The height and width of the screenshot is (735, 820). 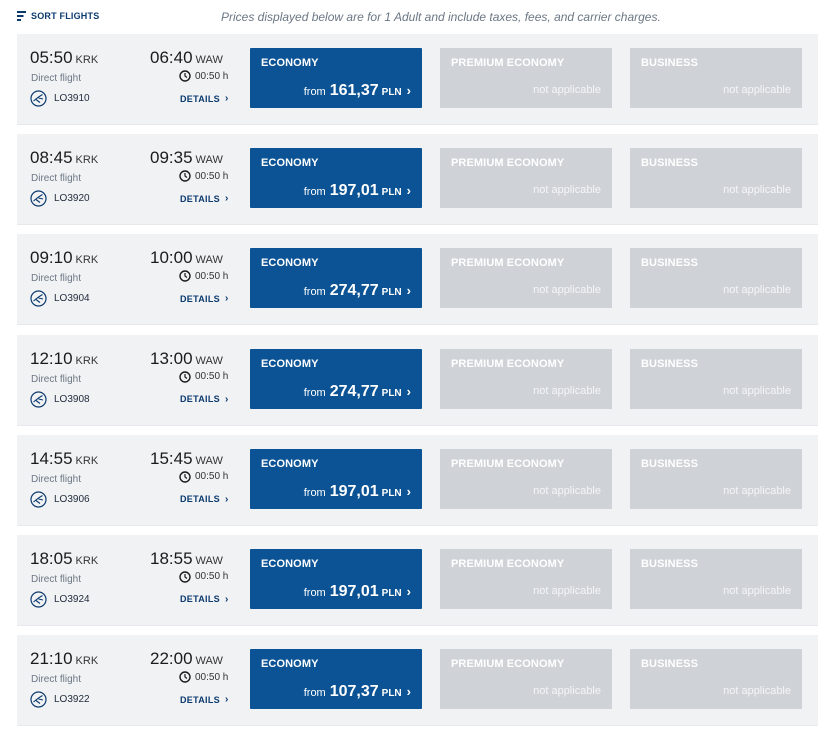 What do you see at coordinates (186, 258) in the screenshot?
I see `arrival: 10:00 WAW` at bounding box center [186, 258].